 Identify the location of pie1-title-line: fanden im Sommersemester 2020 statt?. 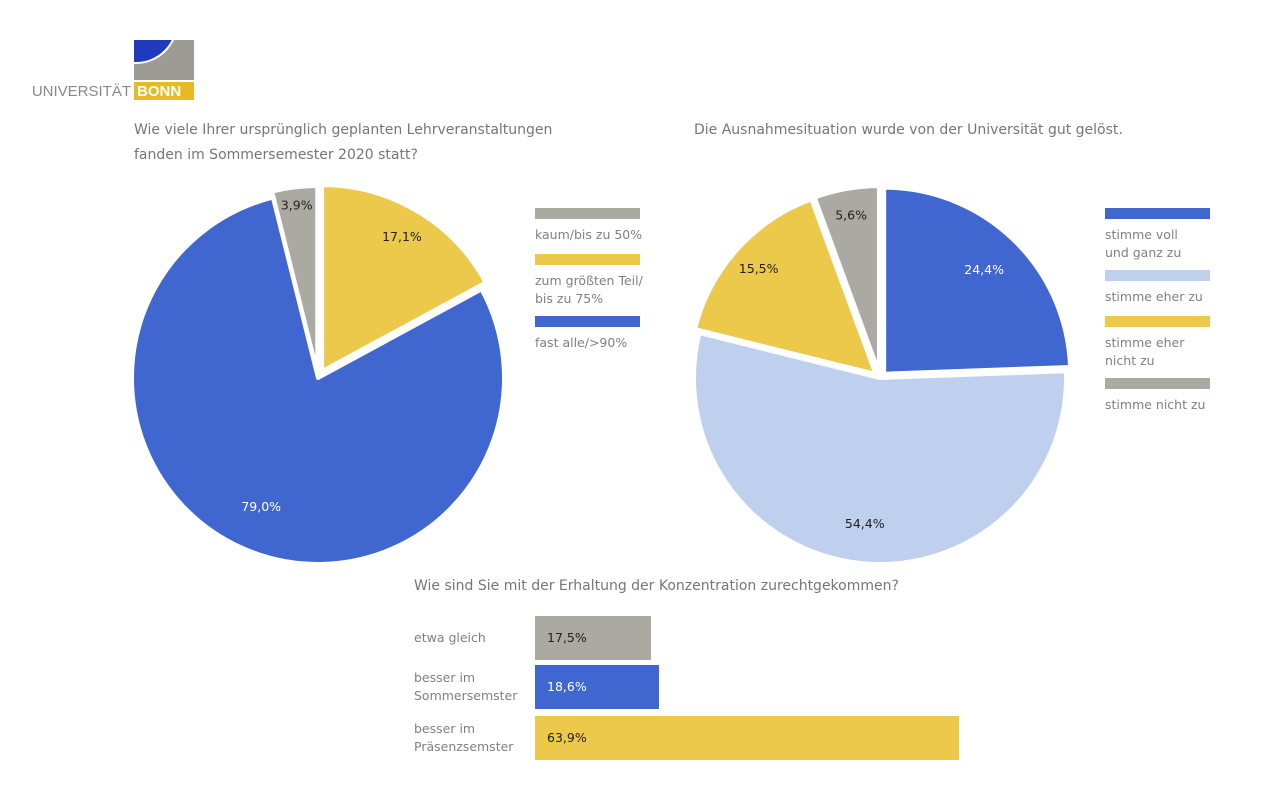
(276, 155).